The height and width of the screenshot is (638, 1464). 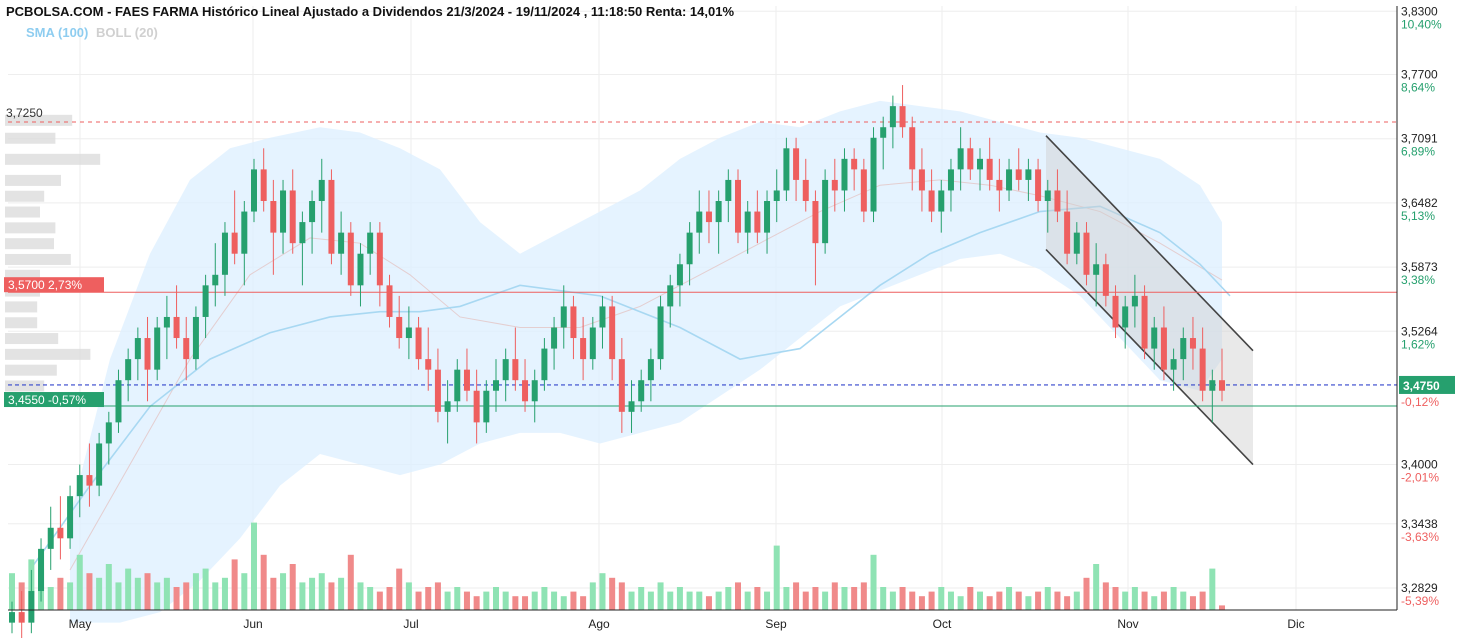 I want to click on y-tick-price: 3,7700, so click(x=1419, y=75).